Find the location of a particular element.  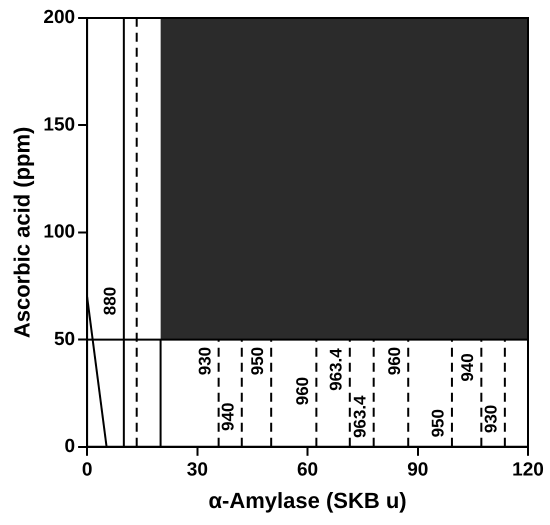

y-tick-label: 50 is located at coordinates (65, 339).